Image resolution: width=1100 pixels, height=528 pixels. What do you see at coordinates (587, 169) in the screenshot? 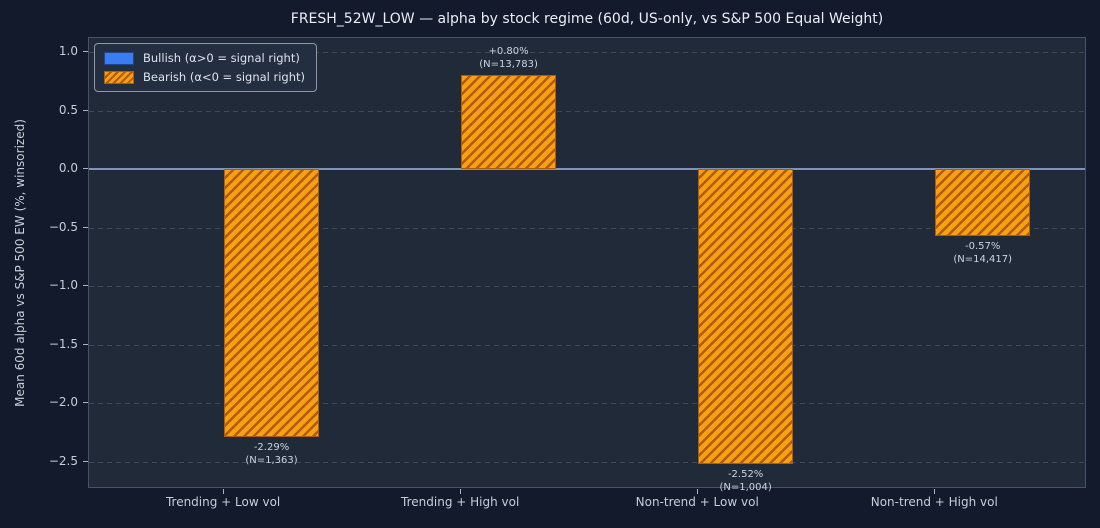
I see `zero-line` at bounding box center [587, 169].